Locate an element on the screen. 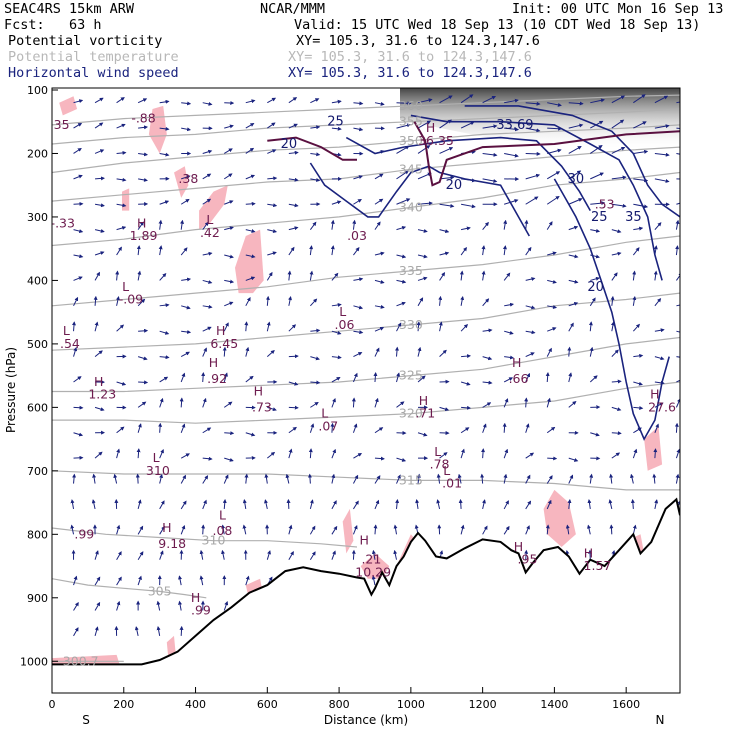 The width and height of the screenshot is (740, 740). pv-label-31: L is located at coordinates (446, 470).